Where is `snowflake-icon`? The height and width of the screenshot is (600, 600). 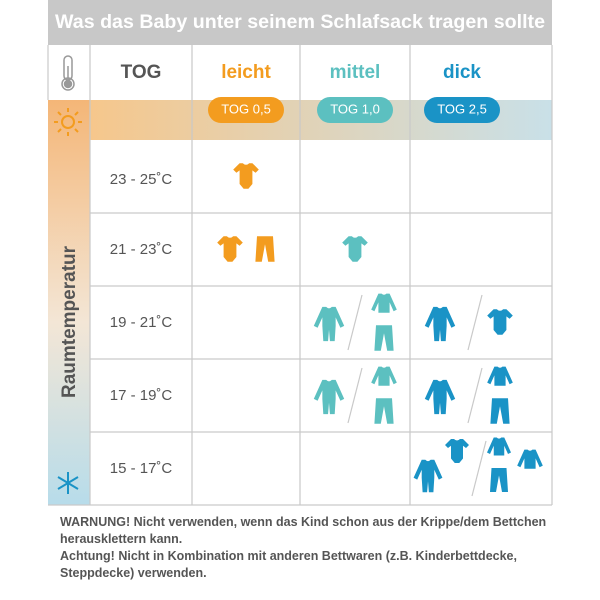
snowflake-icon is located at coordinates (68, 483).